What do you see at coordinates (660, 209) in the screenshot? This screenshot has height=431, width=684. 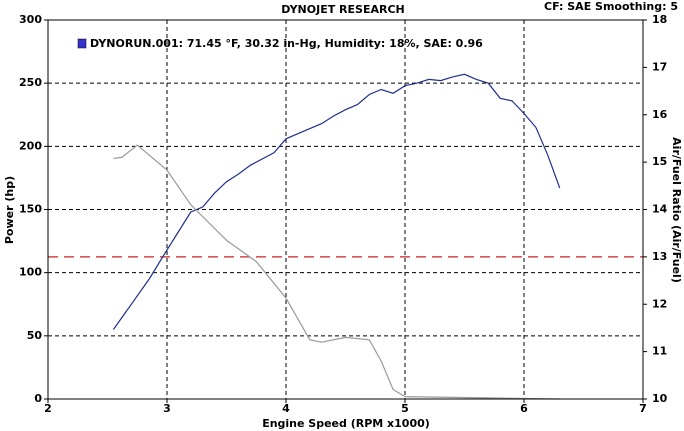 I see `y2-tick-label: 14` at bounding box center [660, 209].